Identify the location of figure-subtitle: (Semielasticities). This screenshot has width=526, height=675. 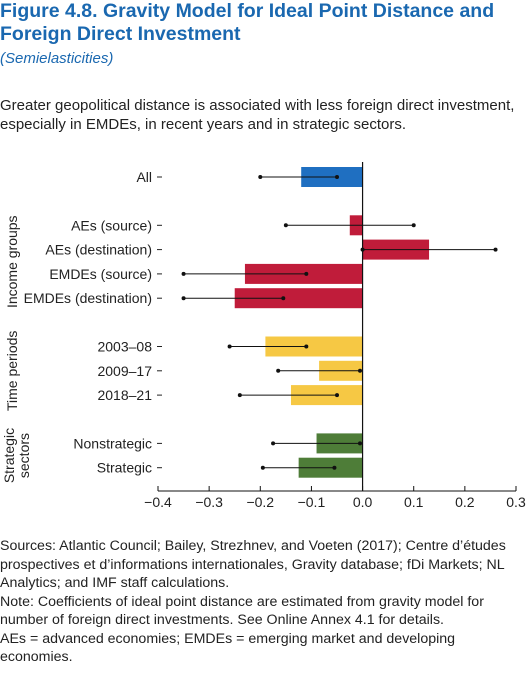
(57, 58).